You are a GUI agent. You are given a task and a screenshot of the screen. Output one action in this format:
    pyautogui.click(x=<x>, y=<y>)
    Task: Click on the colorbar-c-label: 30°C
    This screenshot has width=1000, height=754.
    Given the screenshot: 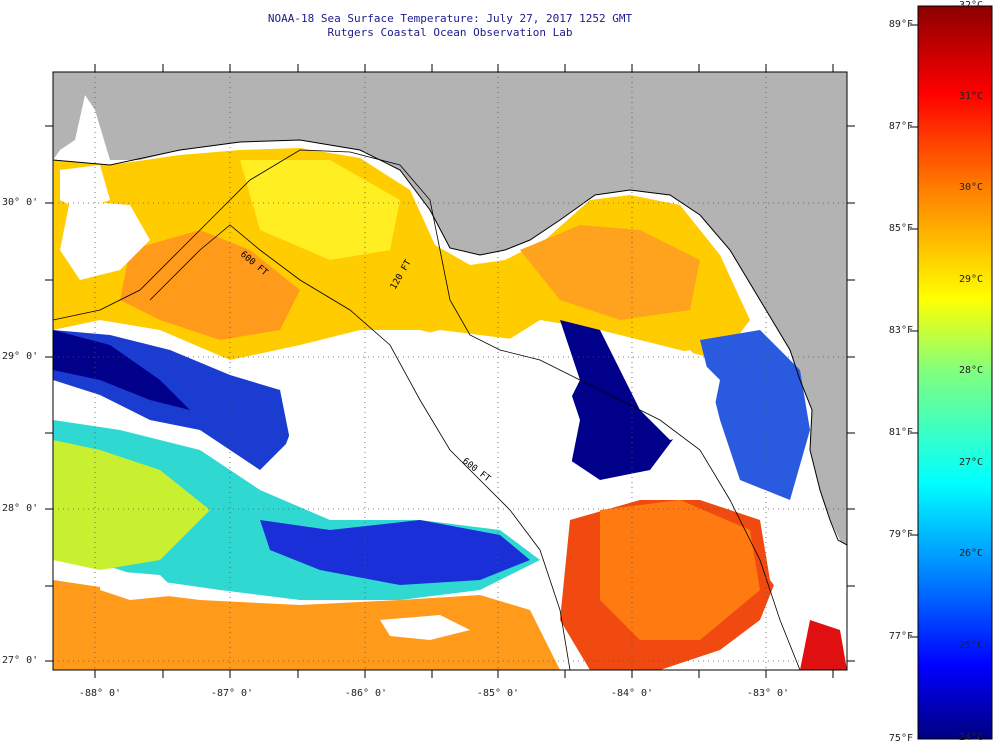 What is the action you would take?
    pyautogui.click(x=971, y=187)
    